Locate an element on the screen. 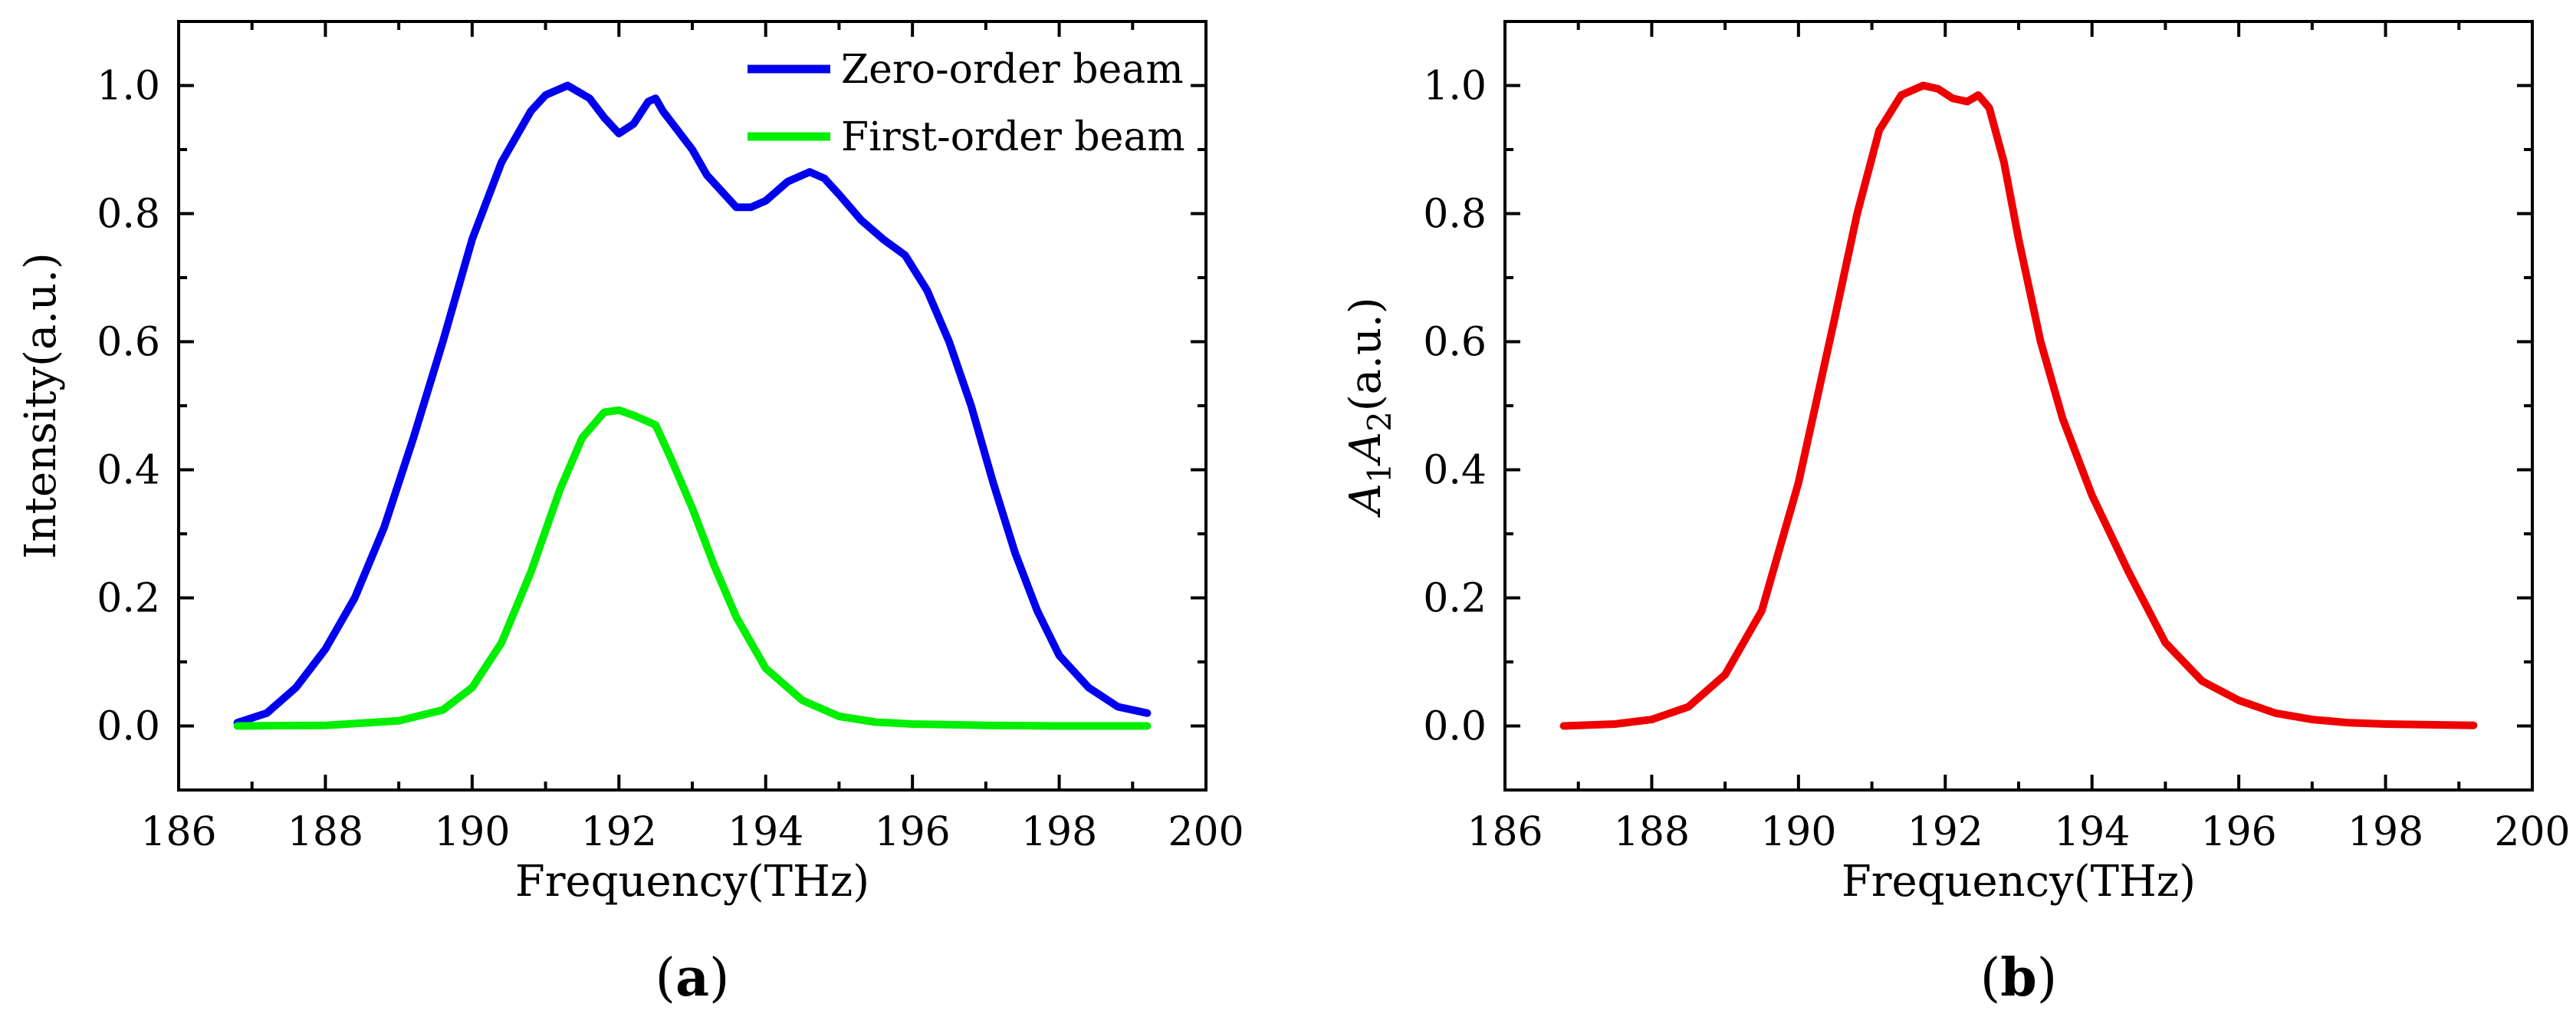 Image resolution: width=2576 pixels, height=1027 pixels. y-tick-label-a: 0.4 is located at coordinates (128, 471).